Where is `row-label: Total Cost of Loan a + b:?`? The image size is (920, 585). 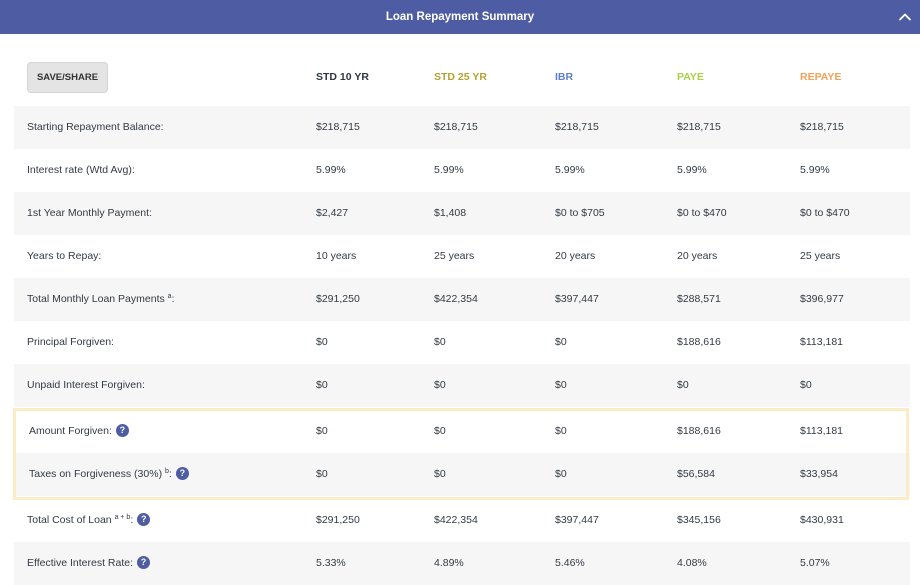
row-label: Total Cost of Loan a + b:? is located at coordinates (89, 520).